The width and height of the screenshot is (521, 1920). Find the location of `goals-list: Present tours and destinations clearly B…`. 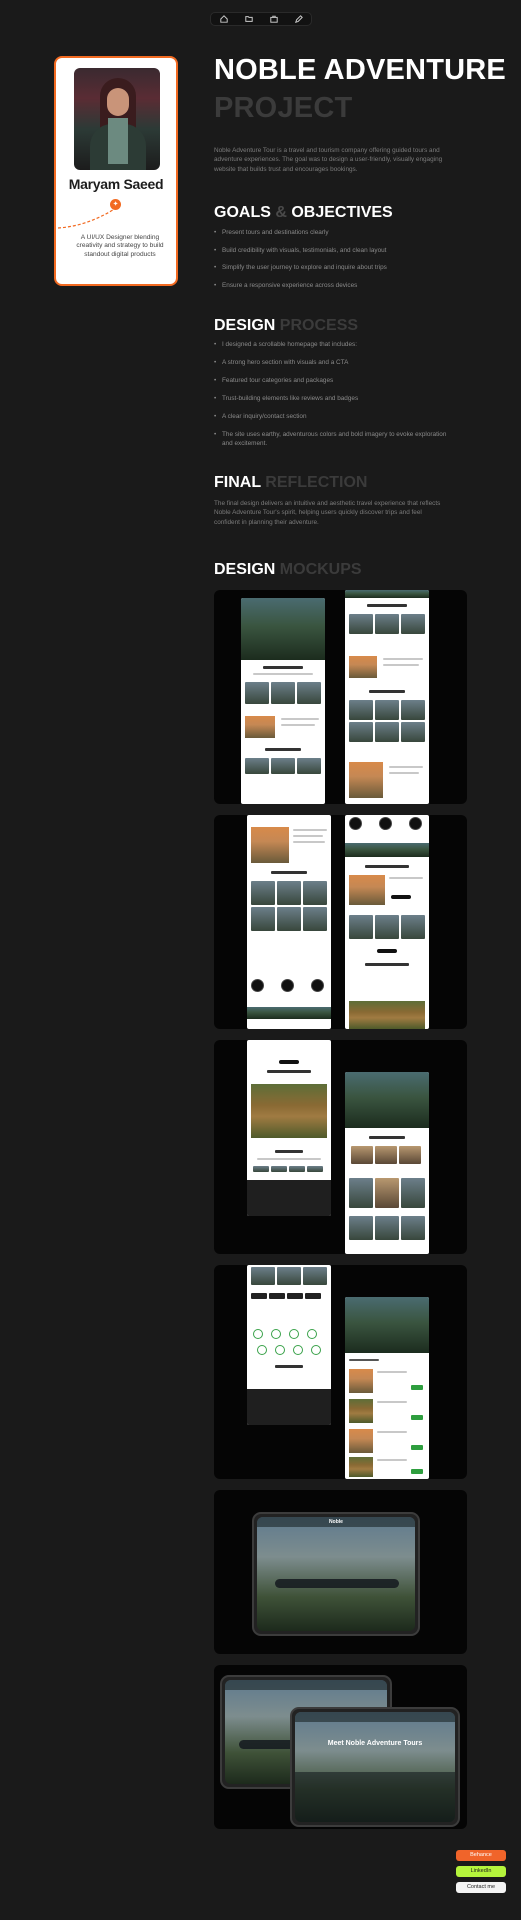

goals-list: Present tours and destinations clearly B… is located at coordinates (334, 259).